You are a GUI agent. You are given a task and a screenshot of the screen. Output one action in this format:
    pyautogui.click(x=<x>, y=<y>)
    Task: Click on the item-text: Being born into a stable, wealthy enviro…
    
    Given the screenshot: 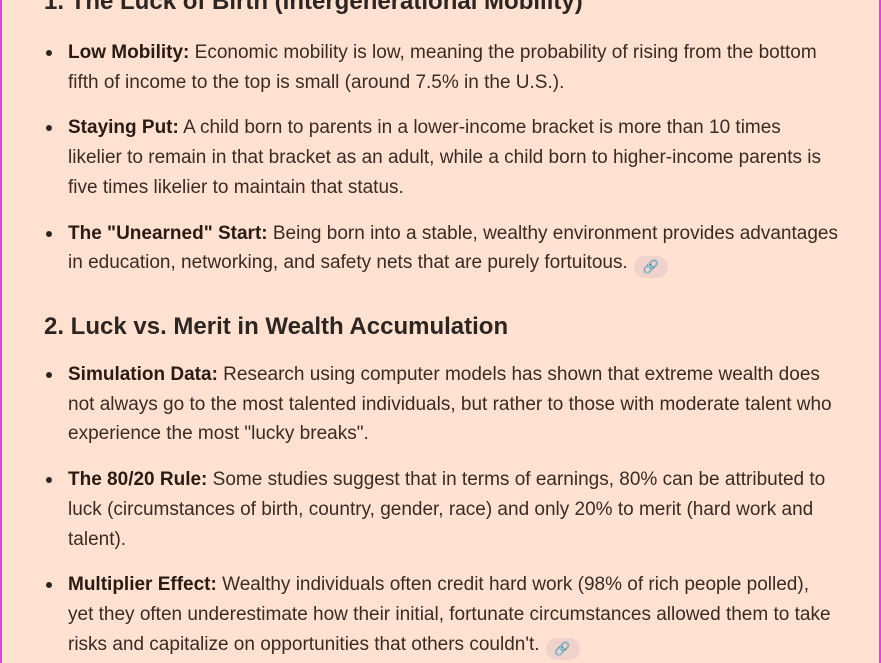 What is the action you would take?
    pyautogui.click(x=453, y=248)
    